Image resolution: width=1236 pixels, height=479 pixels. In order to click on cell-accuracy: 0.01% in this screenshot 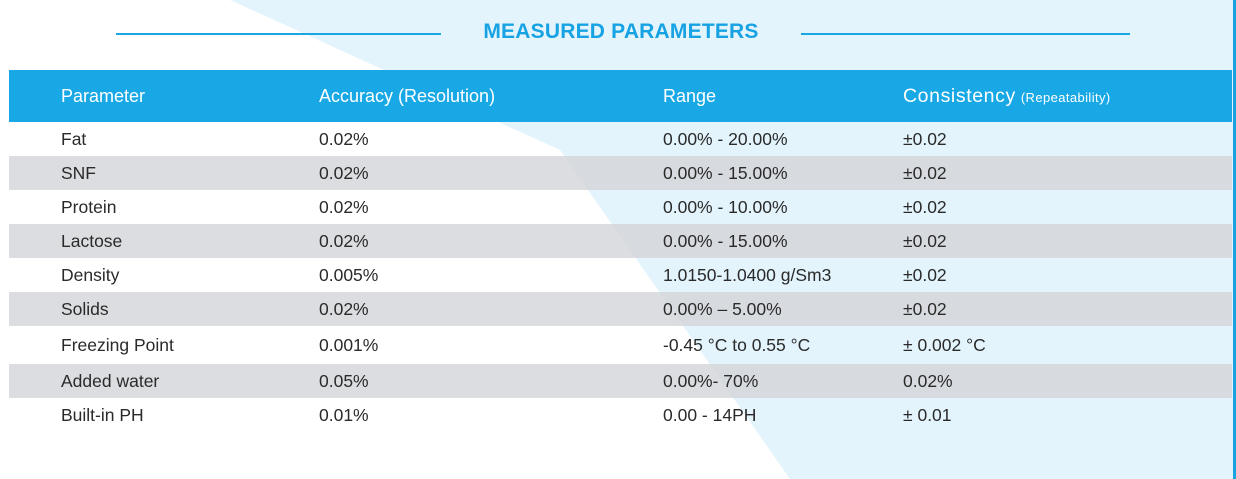, I will do `click(344, 414)`.